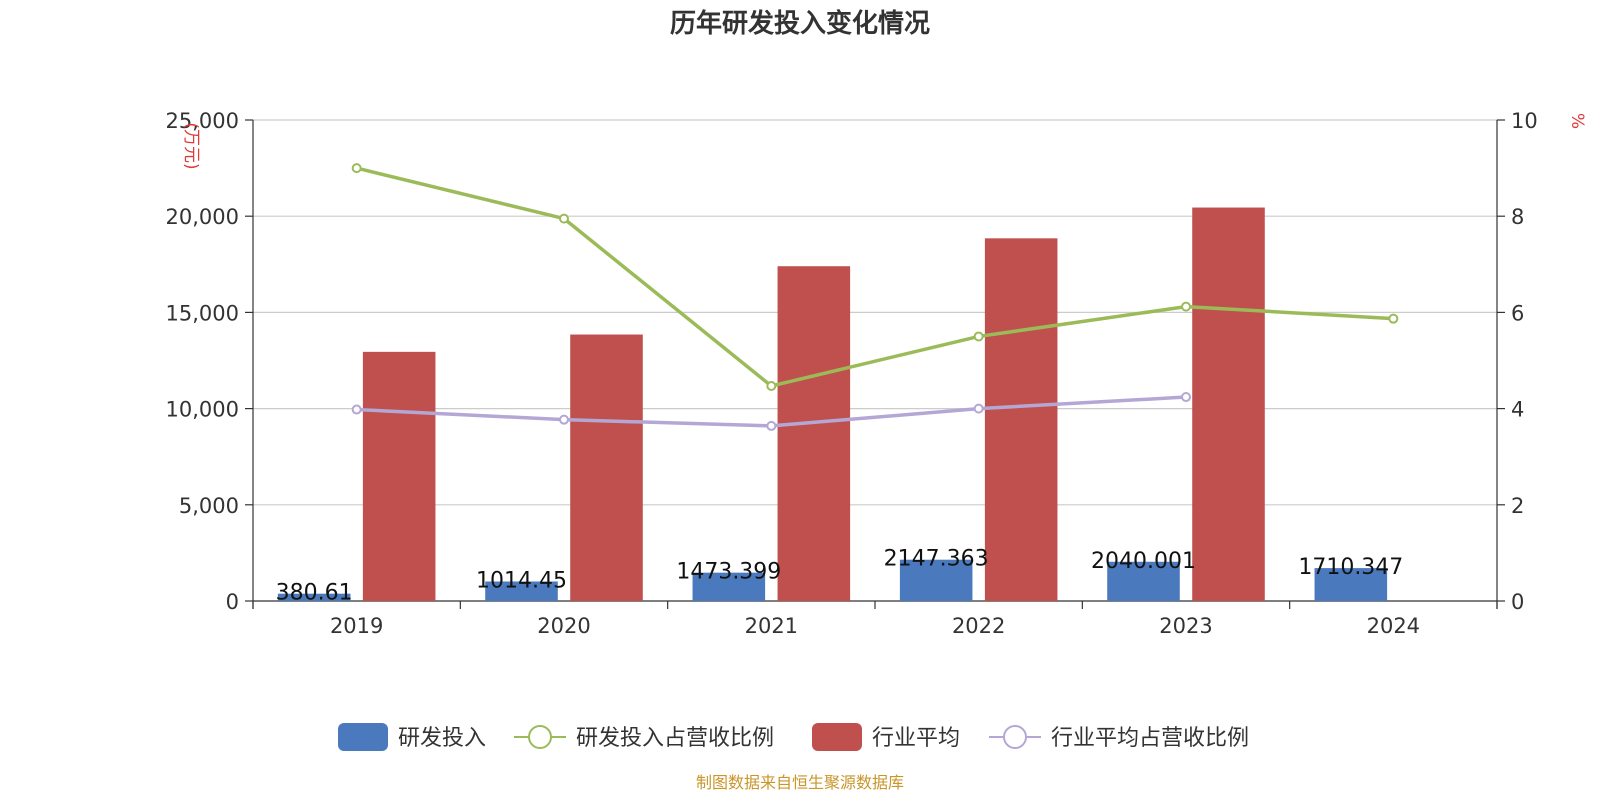  Describe the element at coordinates (202, 121) in the screenshot. I see `y-left-tick-label: 25,000` at that location.